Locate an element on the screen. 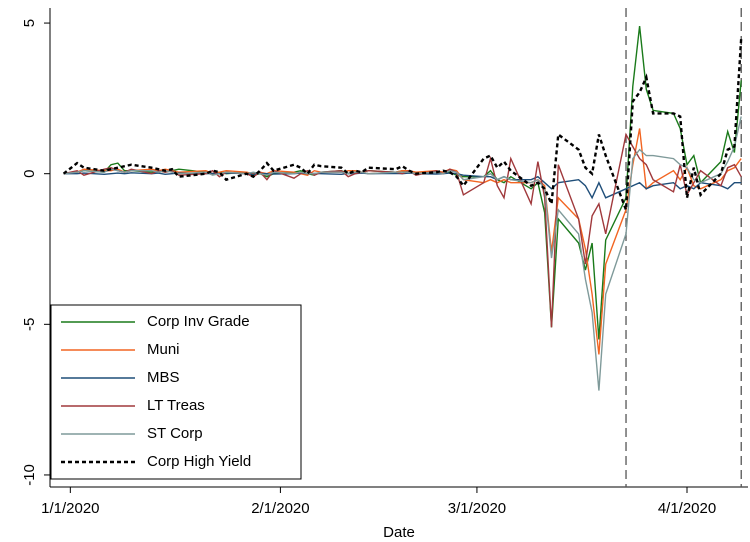 This screenshot has height=542, width=750. x-tick-label: 4/1/2020 is located at coordinates (687, 508).